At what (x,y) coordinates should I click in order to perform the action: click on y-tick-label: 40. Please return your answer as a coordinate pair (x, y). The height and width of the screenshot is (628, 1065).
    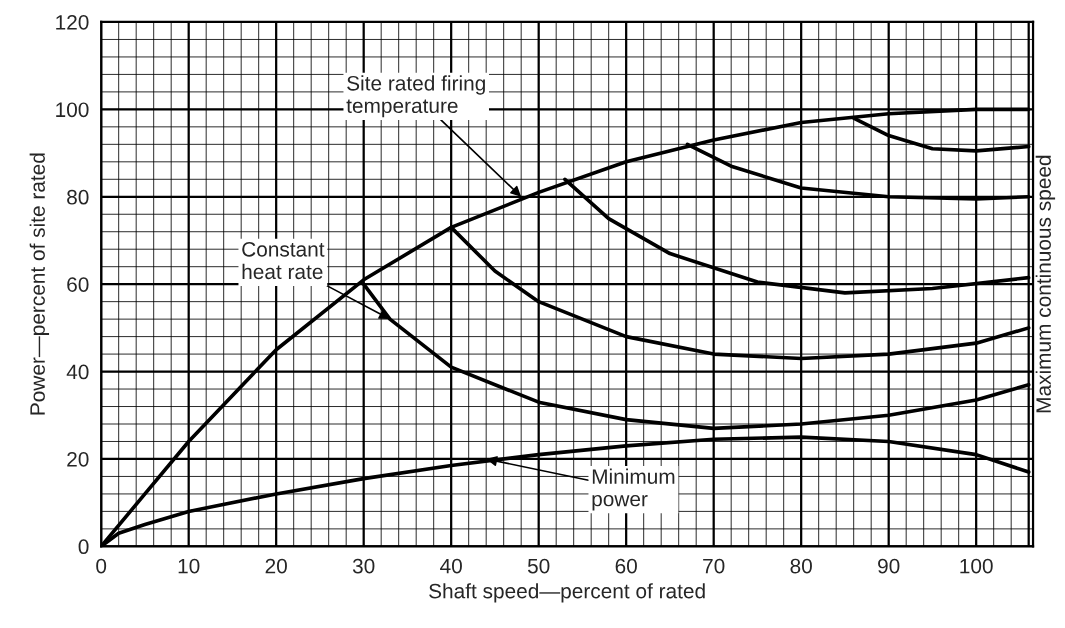
    Looking at the image, I should click on (77, 372).